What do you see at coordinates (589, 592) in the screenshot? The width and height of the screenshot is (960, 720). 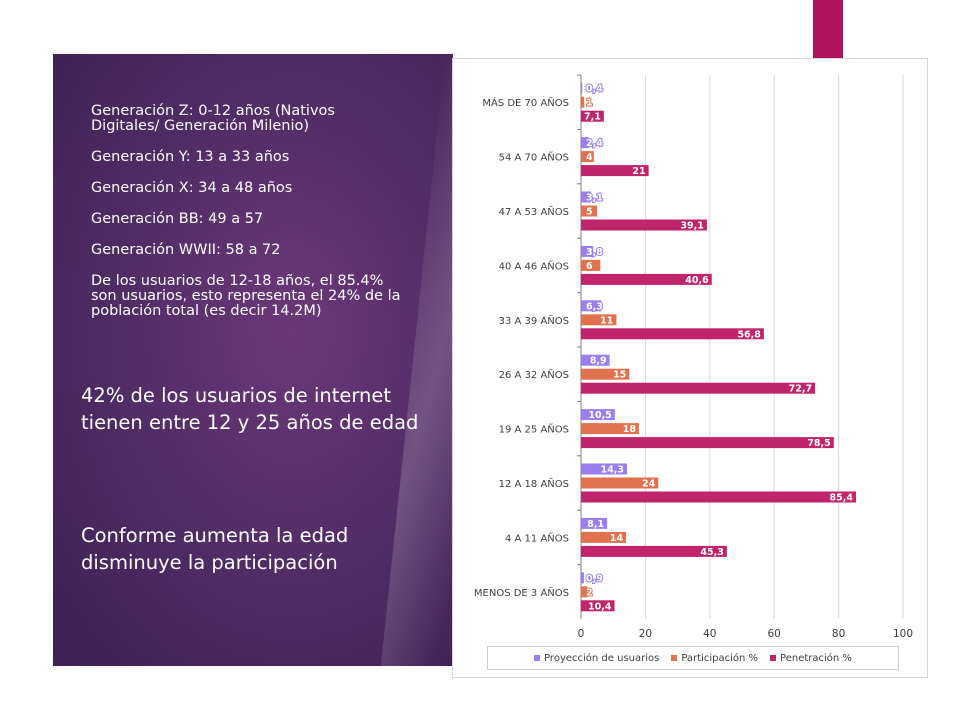 I see `data-label-participacion: 2` at bounding box center [589, 592].